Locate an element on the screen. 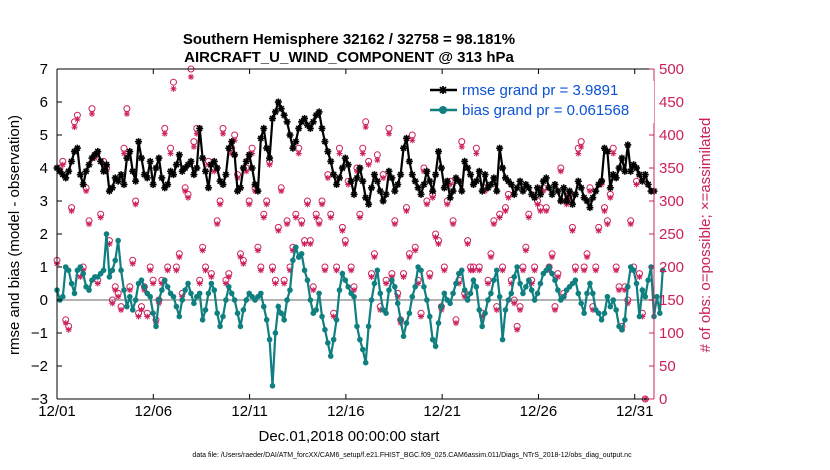  legend-bias-label: bias grand pr = 0.061568 is located at coordinates (545, 110).